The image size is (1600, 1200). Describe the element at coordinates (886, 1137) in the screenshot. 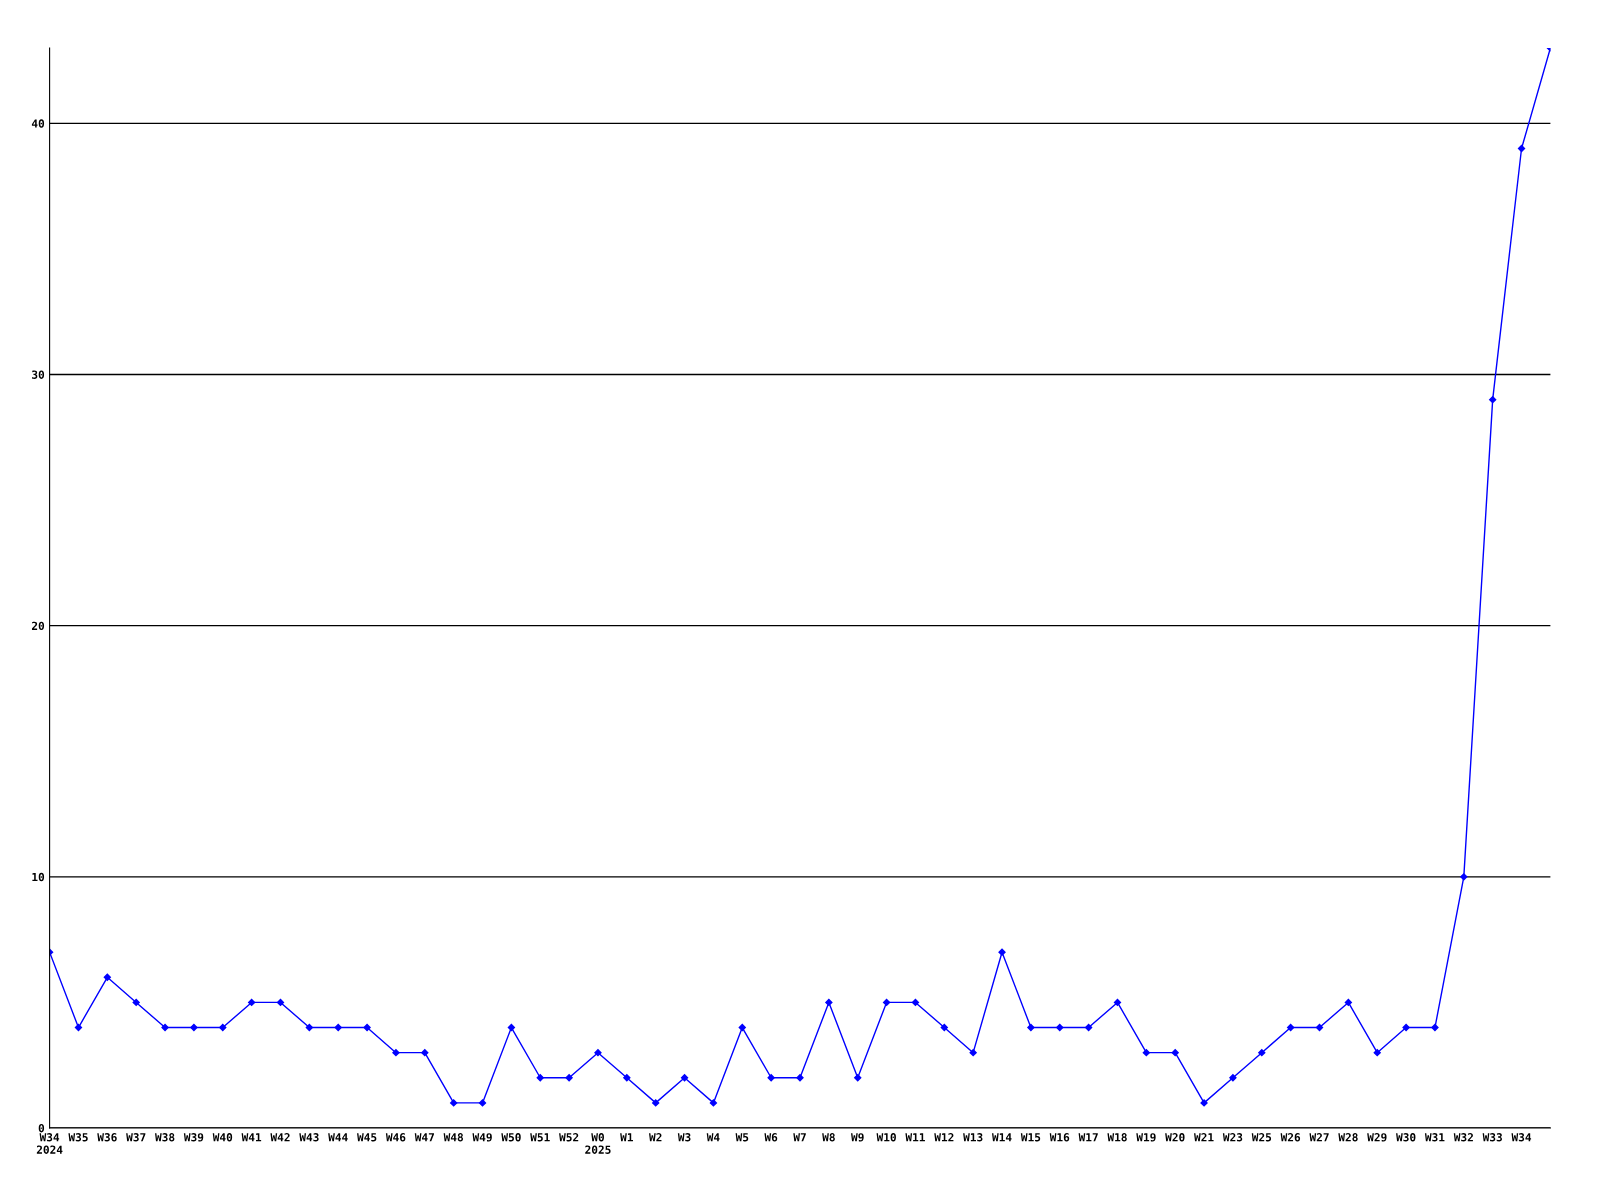

I see `x-tick-label: W10` at that location.